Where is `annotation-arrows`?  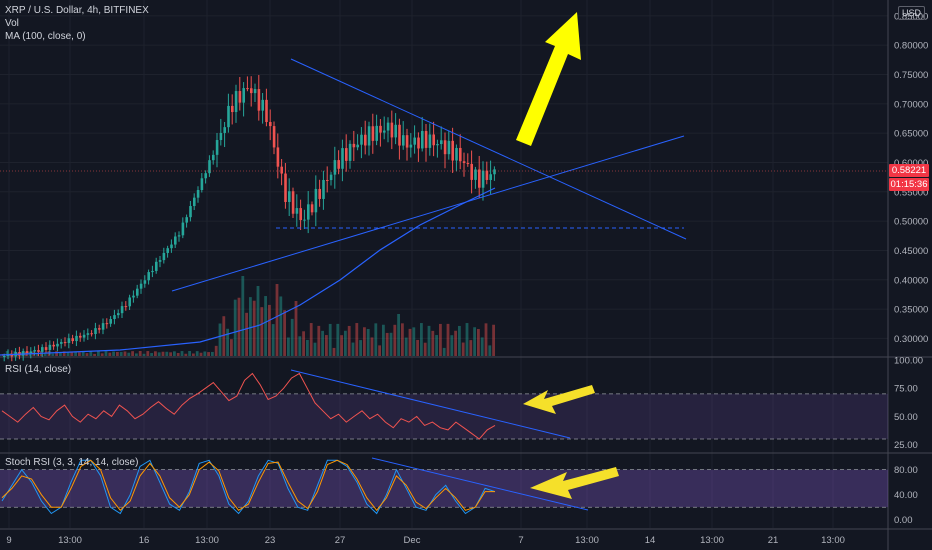 annotation-arrows is located at coordinates (567, 255).